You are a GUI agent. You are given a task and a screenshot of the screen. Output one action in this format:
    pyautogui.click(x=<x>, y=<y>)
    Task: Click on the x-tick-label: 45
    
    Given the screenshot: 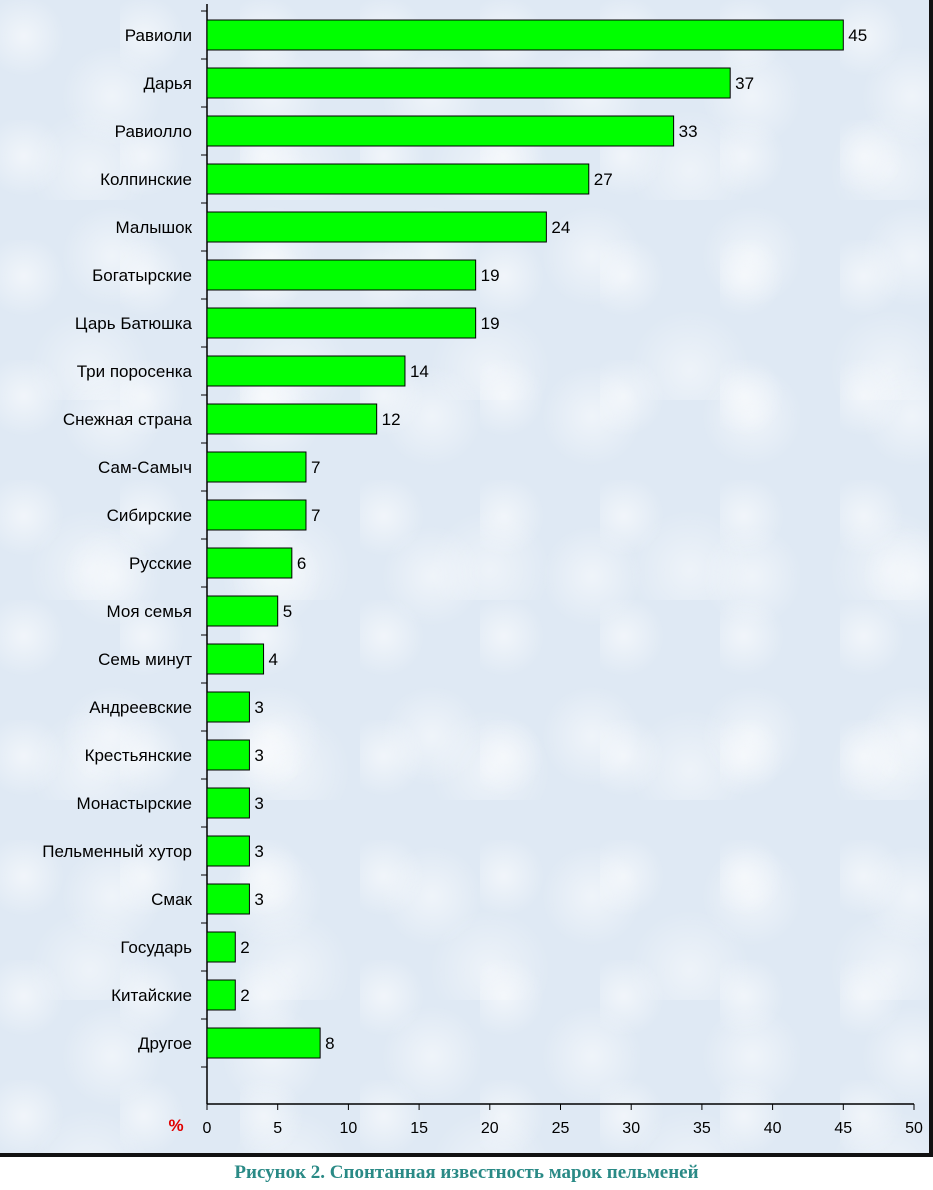 What is the action you would take?
    pyautogui.click(x=843, y=1128)
    